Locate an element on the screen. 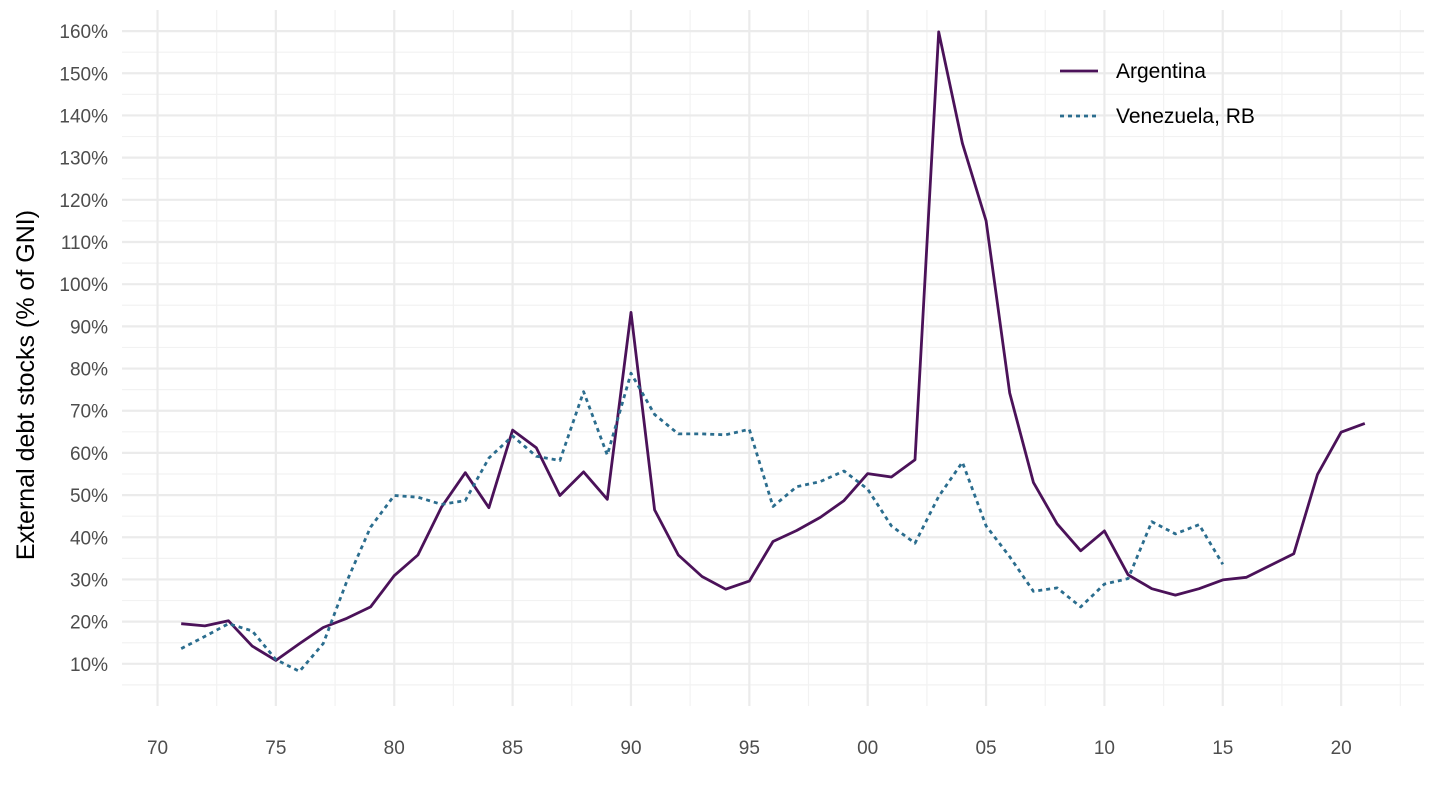 The image size is (1440, 810). y-tick-label: 40% is located at coordinates (89, 538).